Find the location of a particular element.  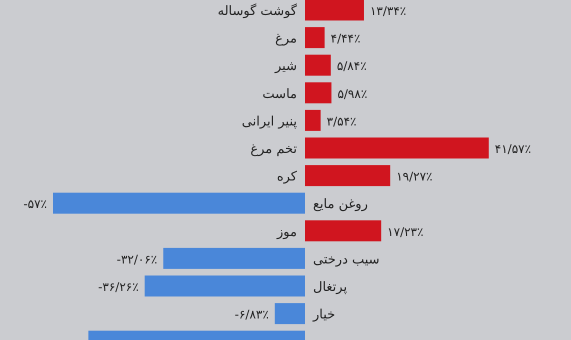

data-label: ۵/۹۸٪ is located at coordinates (352, 93).